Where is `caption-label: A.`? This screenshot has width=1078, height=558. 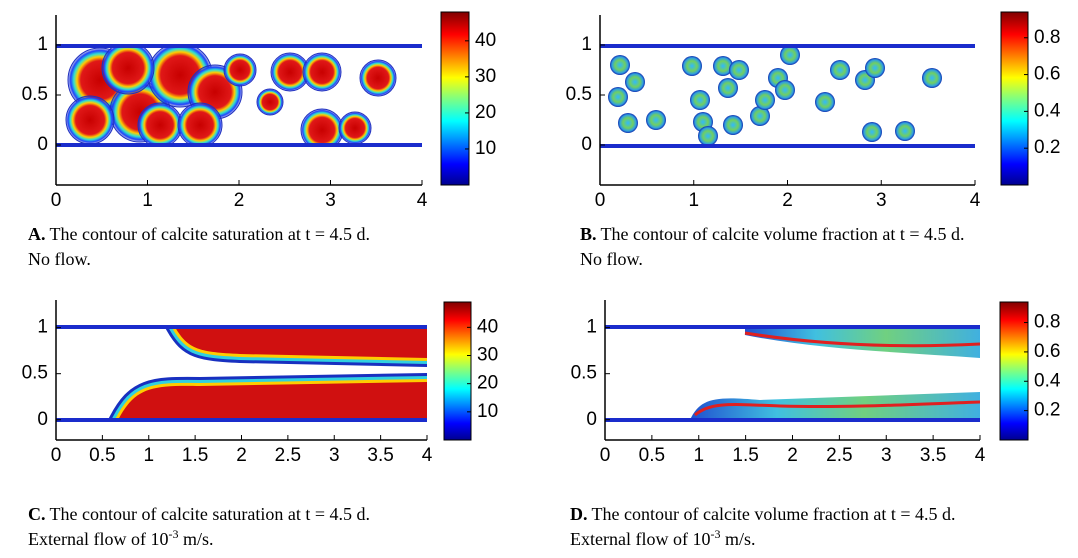 caption-label: A. is located at coordinates (37, 234).